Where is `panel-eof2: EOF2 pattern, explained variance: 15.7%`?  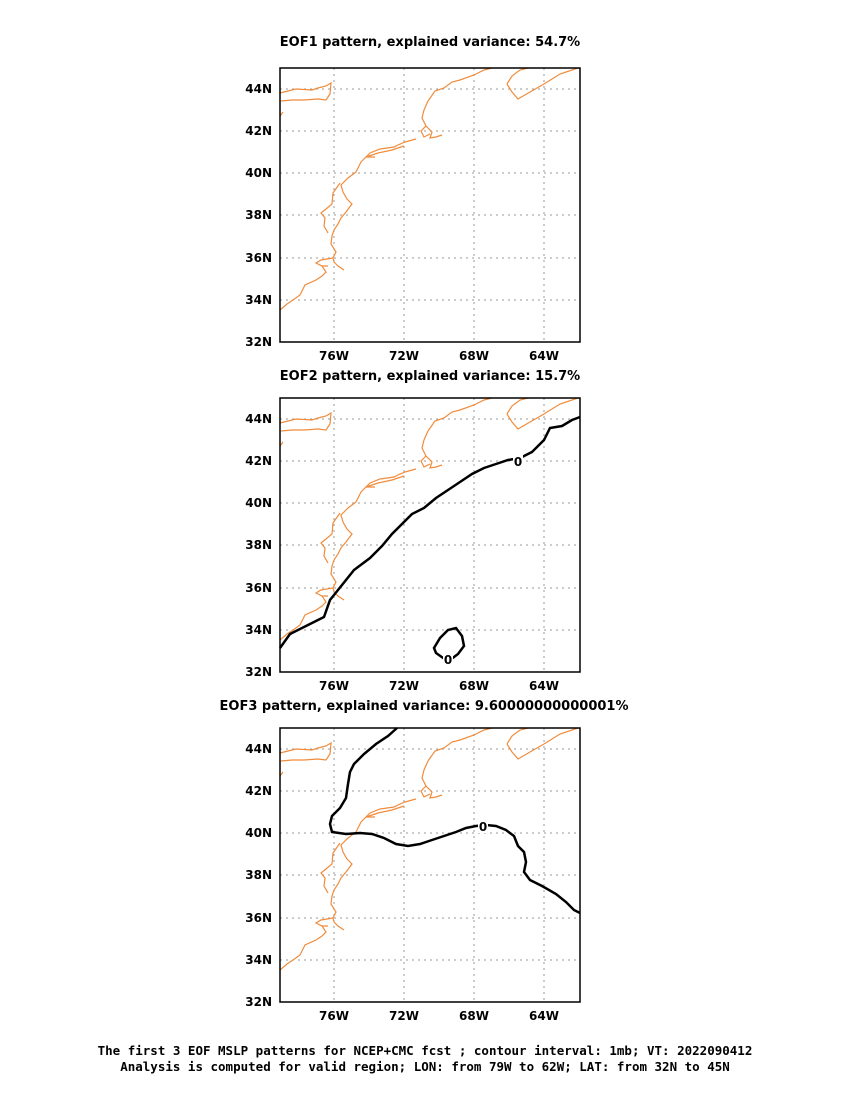 panel-eof2: EOF2 pattern, explained variance: 15.7% is located at coordinates (413, 531).